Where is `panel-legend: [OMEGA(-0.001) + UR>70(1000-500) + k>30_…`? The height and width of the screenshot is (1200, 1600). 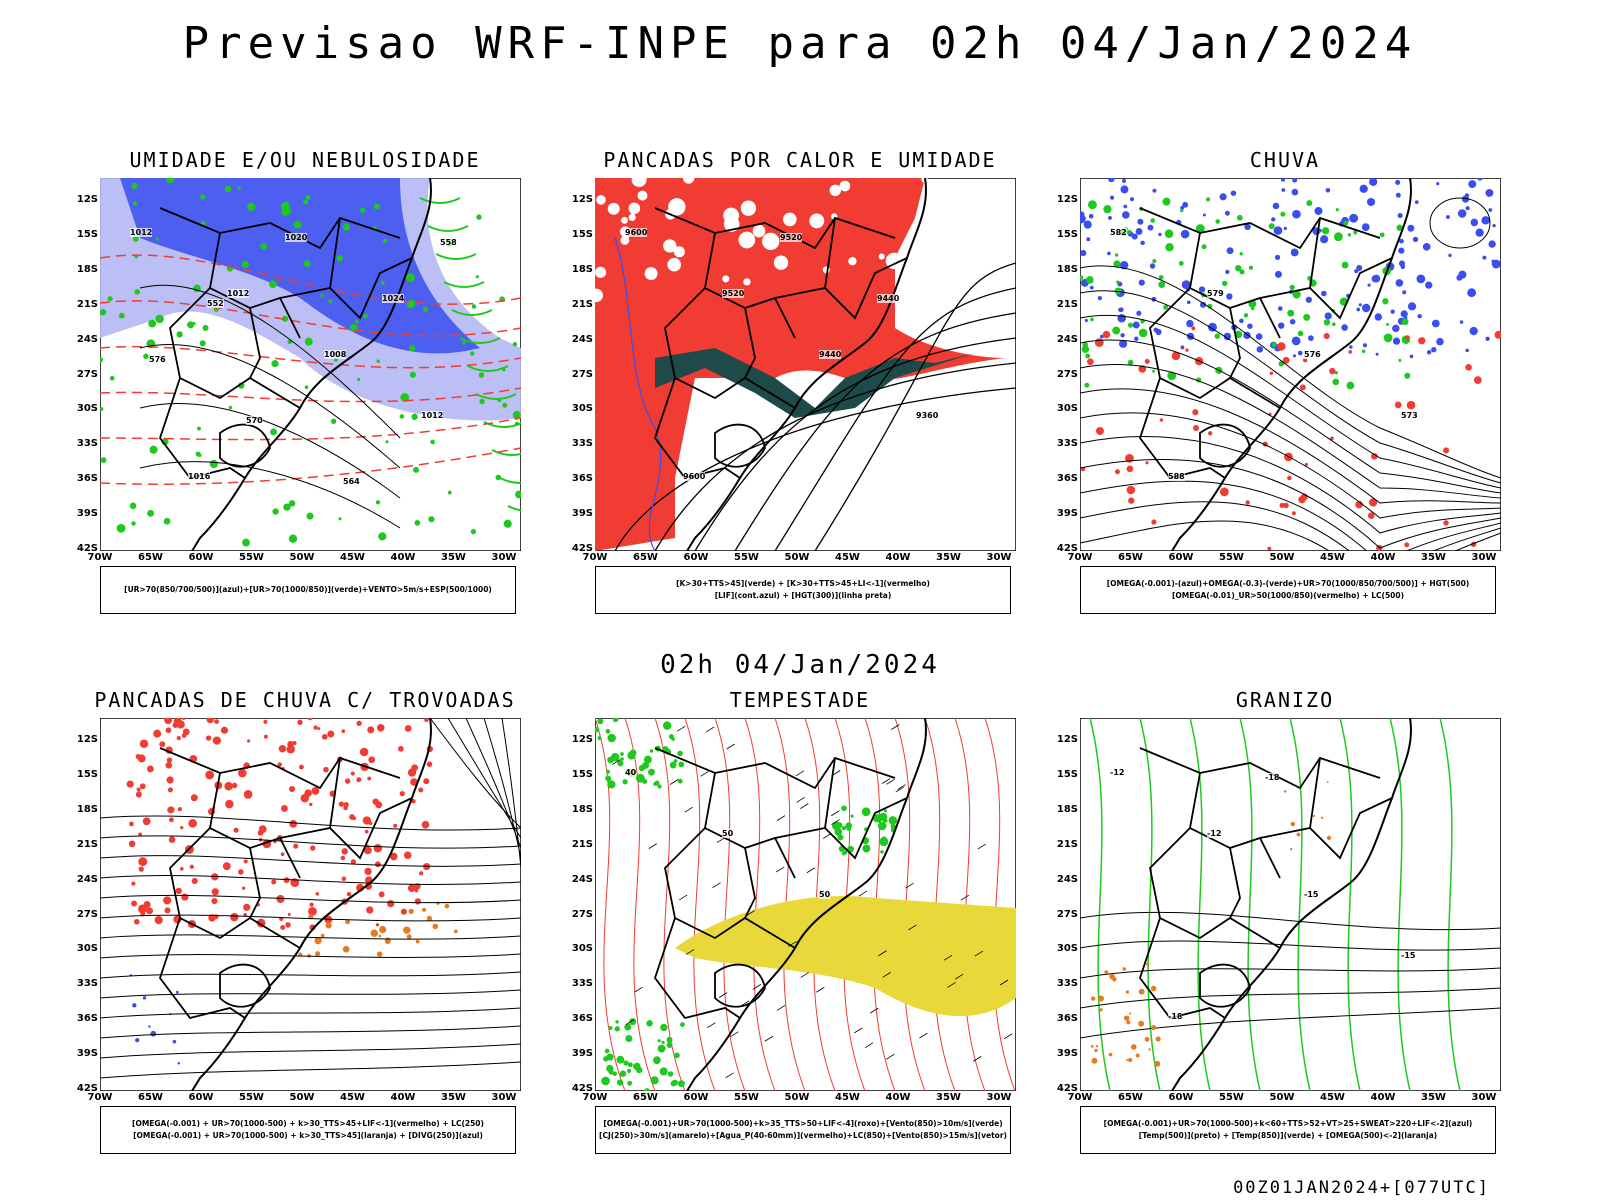
panel-legend: [OMEGA(-0.001) + UR>70(1000-500) + k>30_… is located at coordinates (308, 1130).